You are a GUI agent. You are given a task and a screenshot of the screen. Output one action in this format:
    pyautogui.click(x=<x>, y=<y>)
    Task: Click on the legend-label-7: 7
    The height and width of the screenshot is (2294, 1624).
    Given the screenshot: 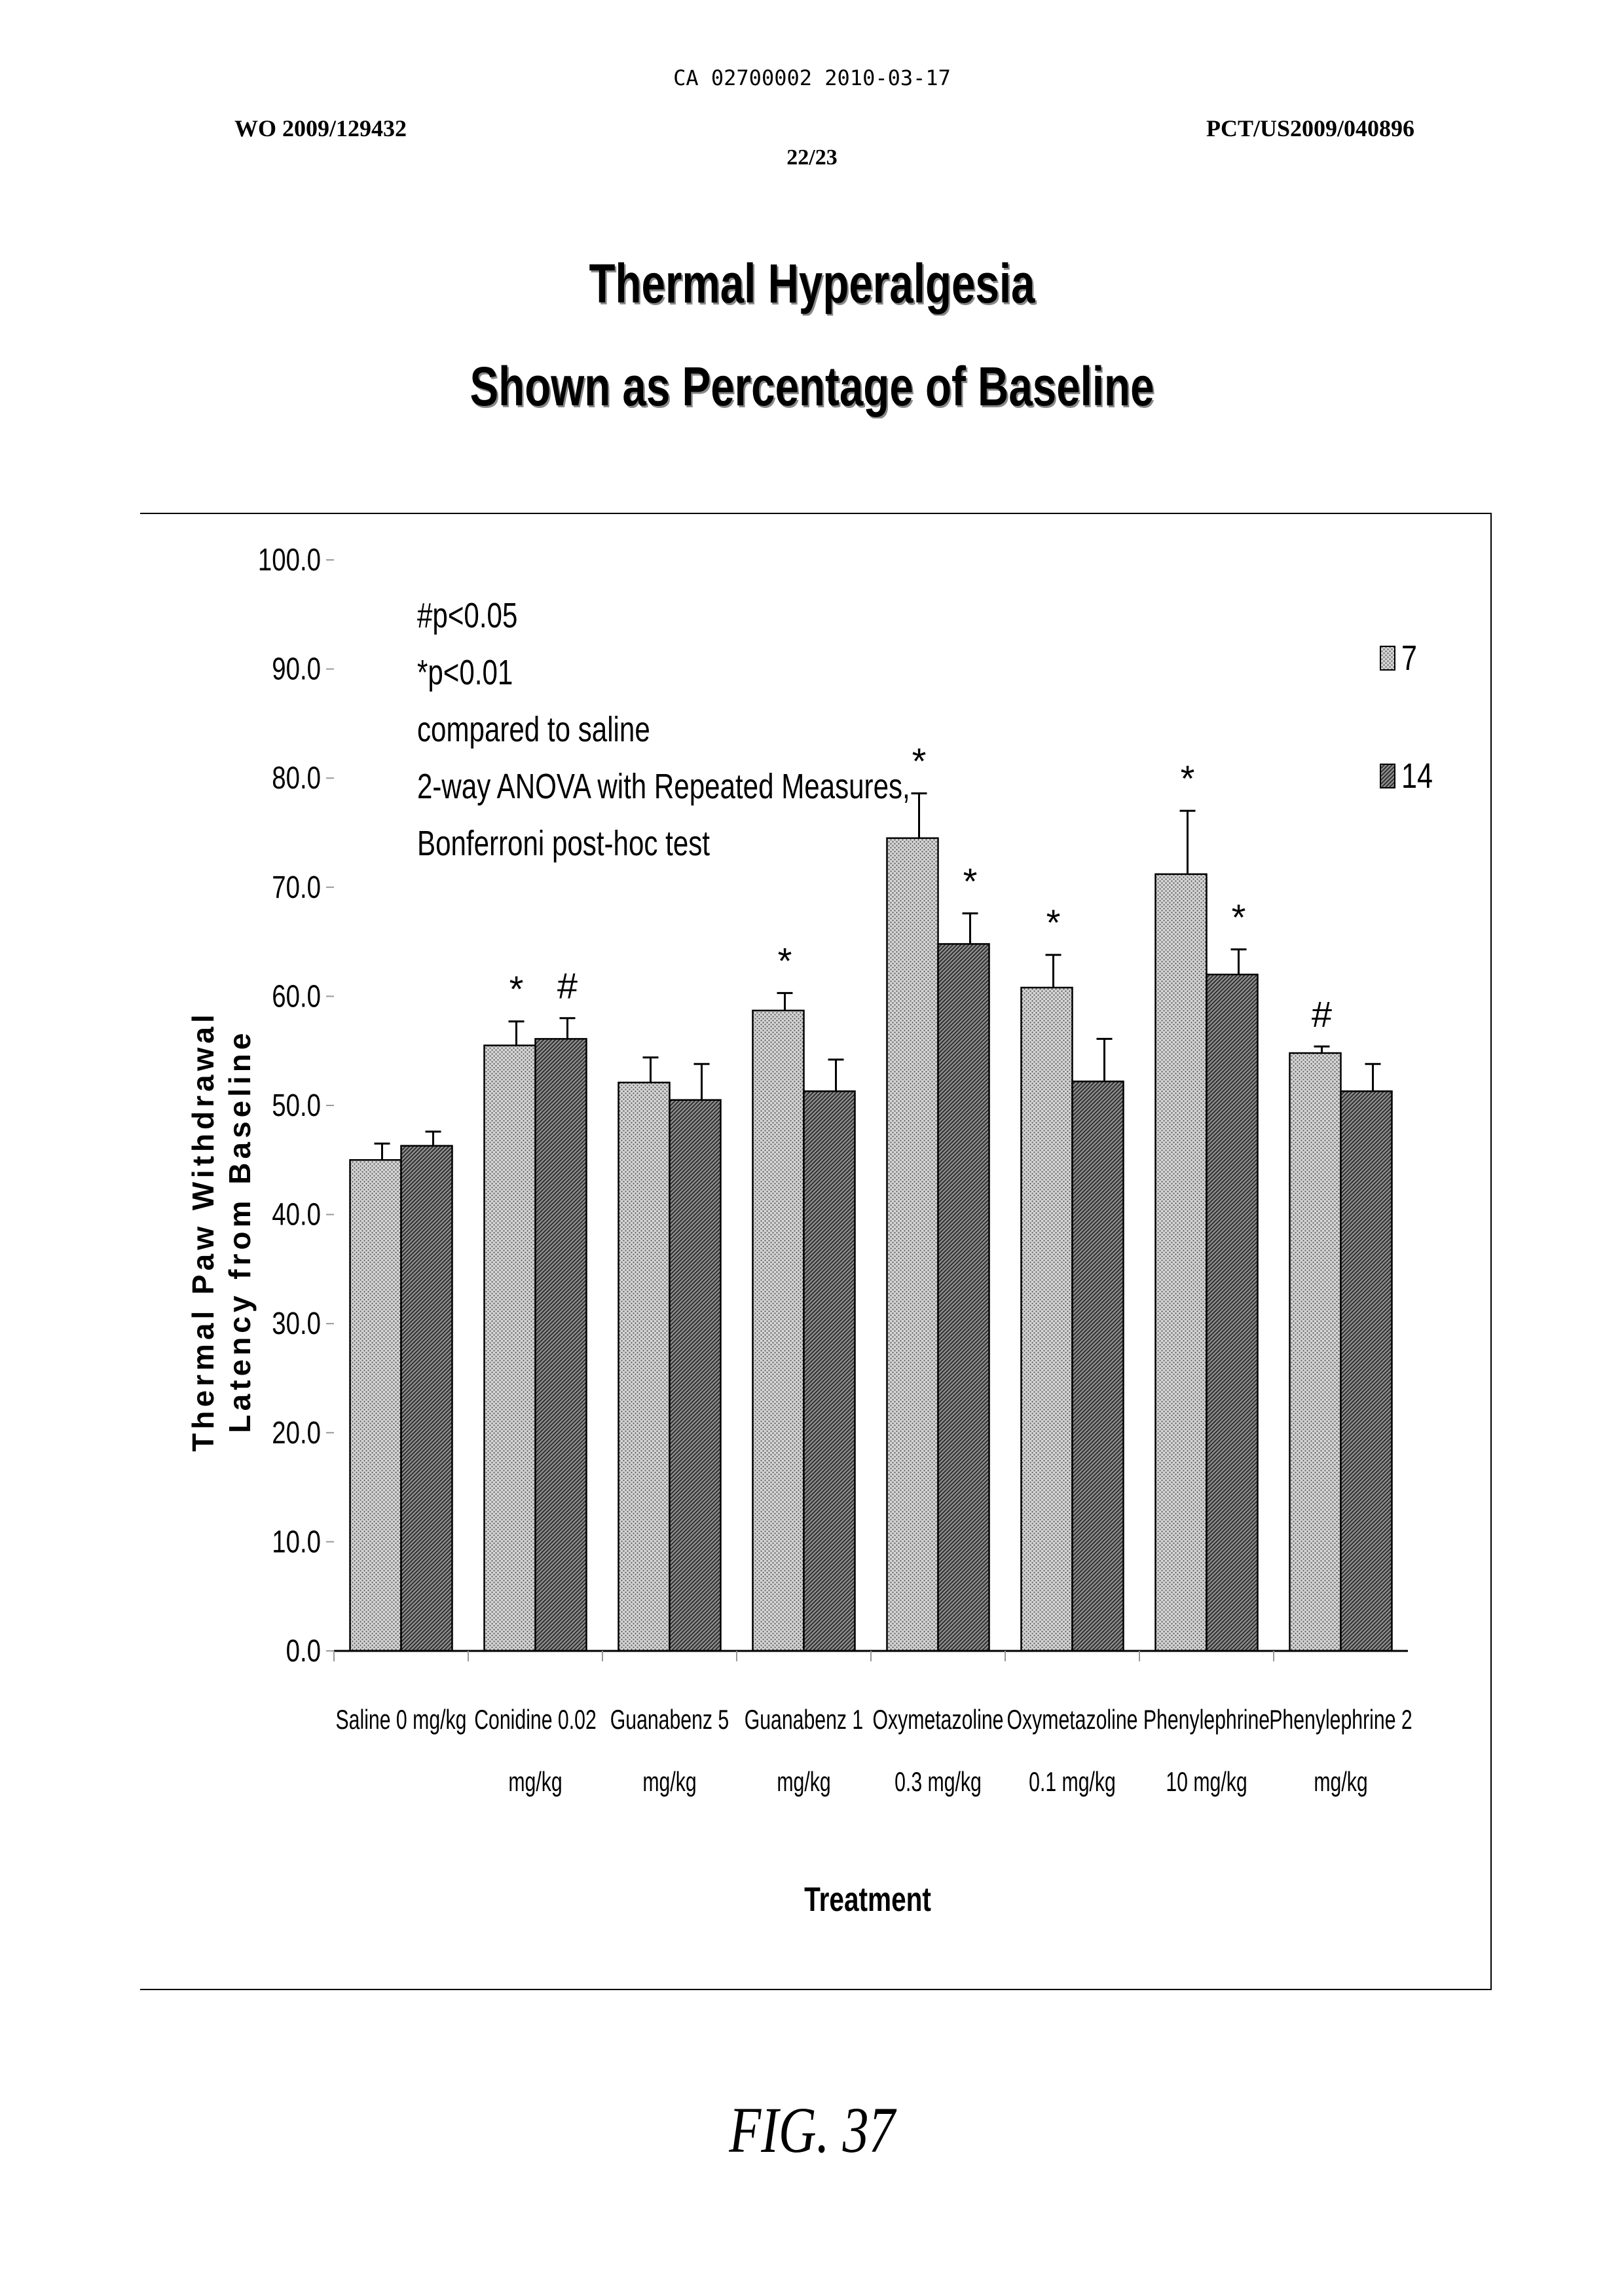 What is the action you would take?
    pyautogui.click(x=1409, y=658)
    